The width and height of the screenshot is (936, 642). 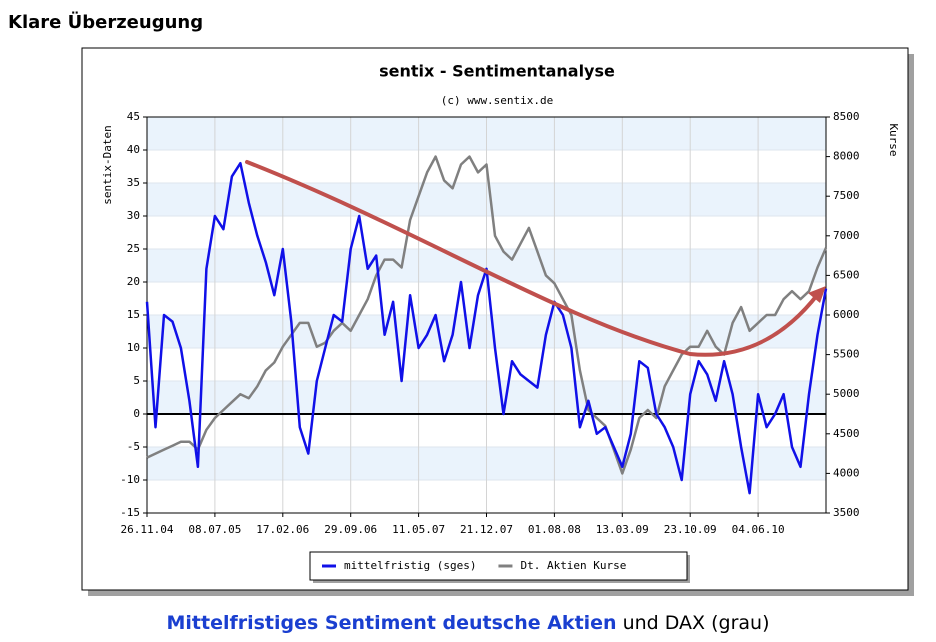 What do you see at coordinates (133, 347) in the screenshot?
I see `y-tick-label: 10` at bounding box center [133, 347].